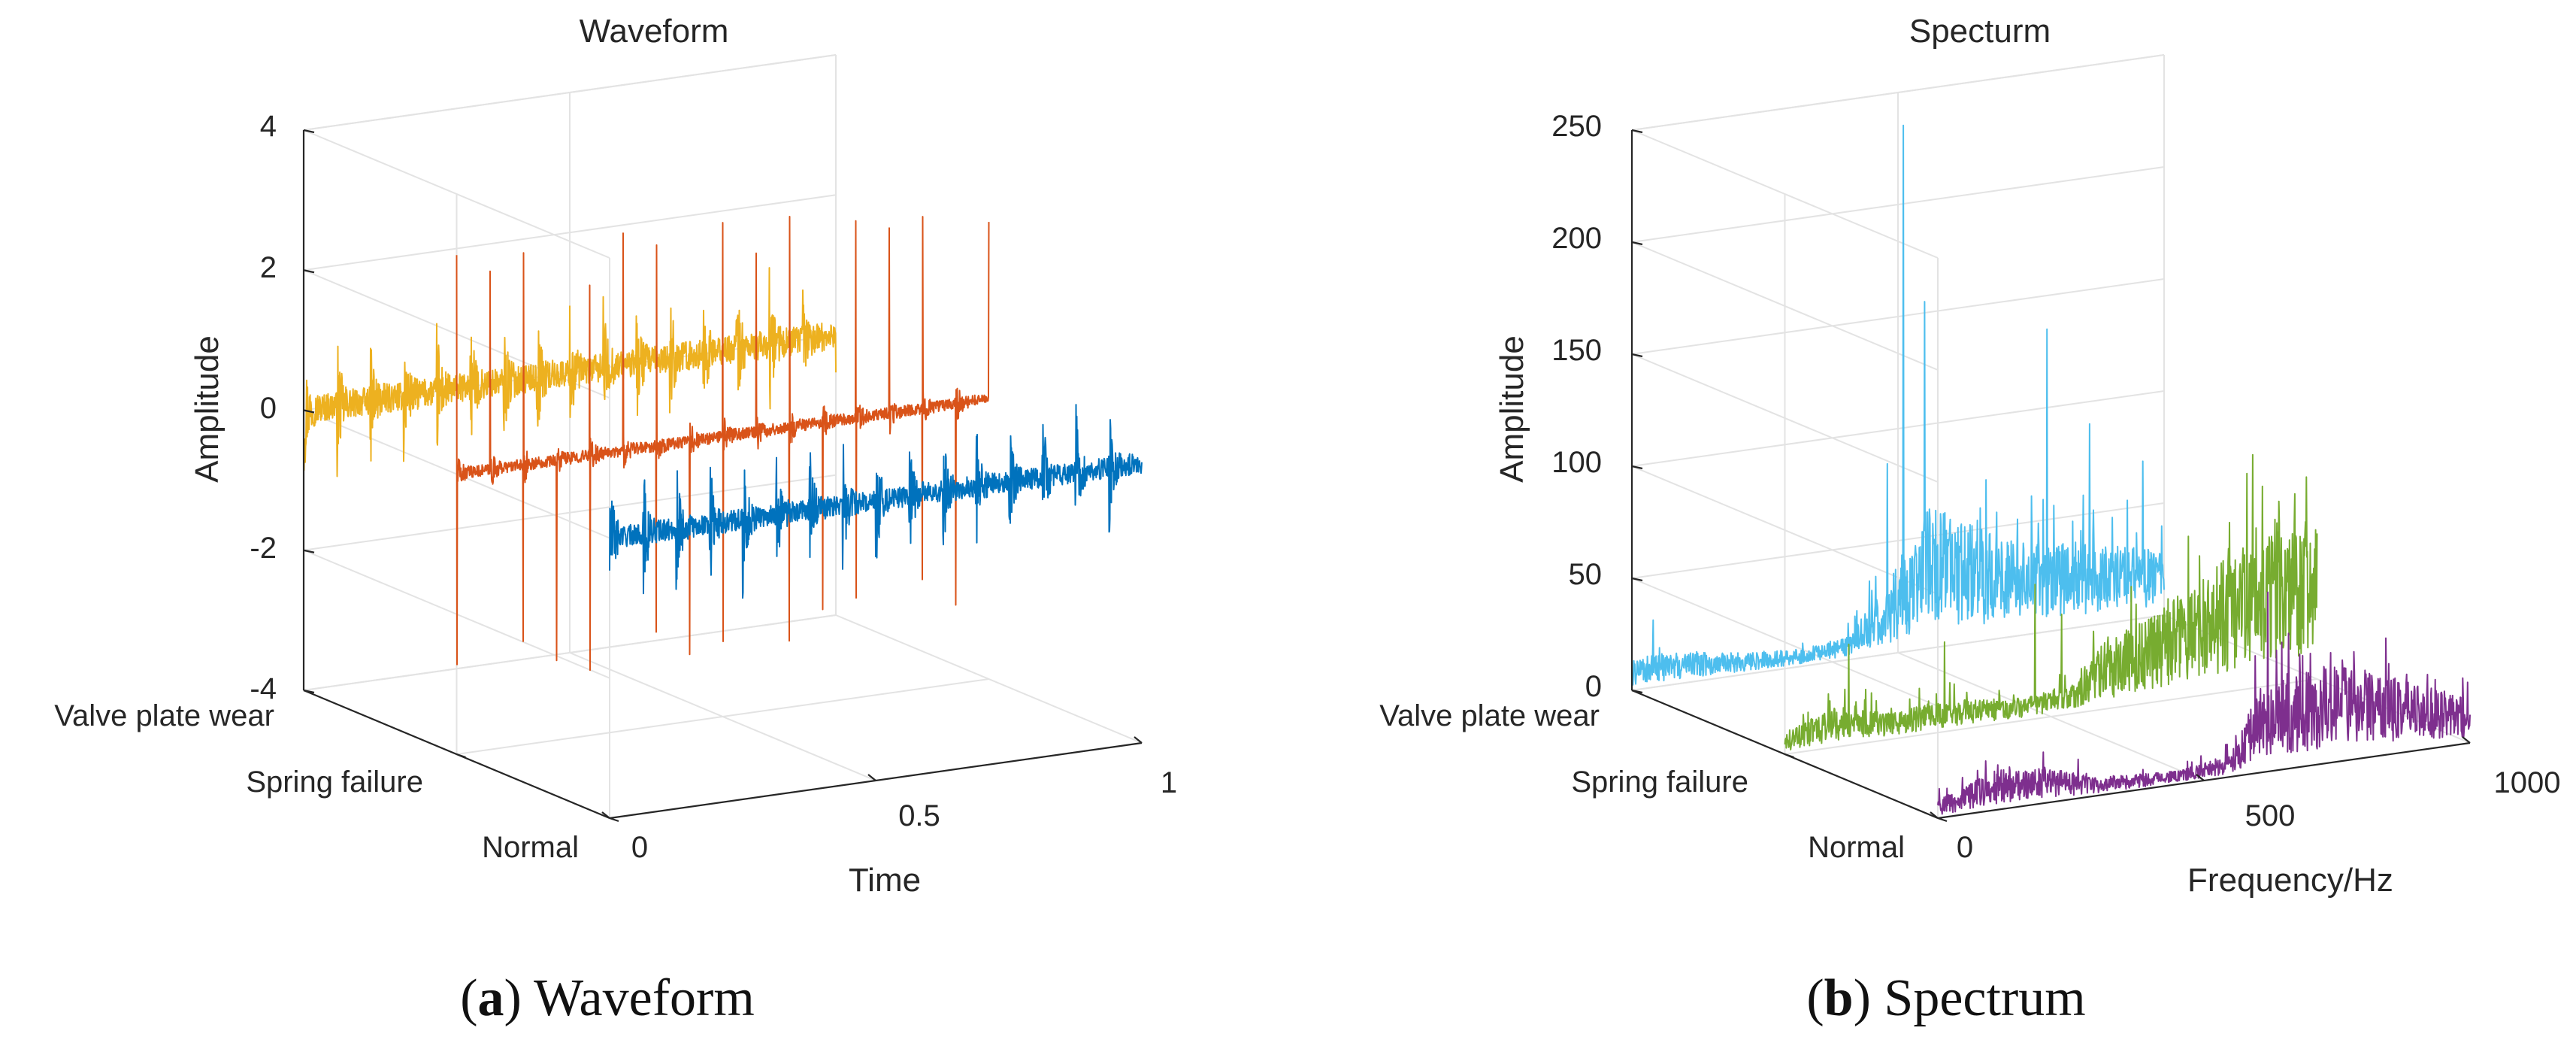 The image size is (2576, 1049). I want to click on waveform-z-tick-label: 4, so click(268, 126).